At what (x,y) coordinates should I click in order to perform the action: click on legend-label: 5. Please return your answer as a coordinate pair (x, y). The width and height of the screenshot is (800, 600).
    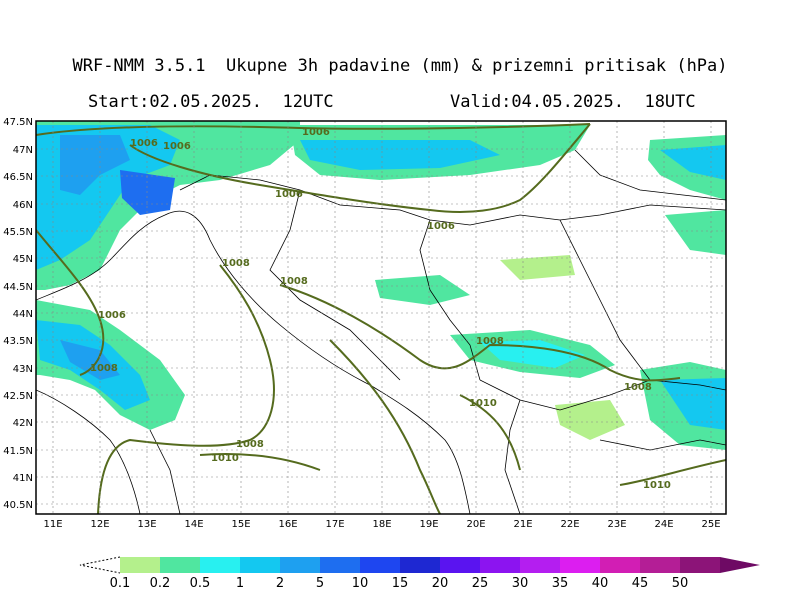
    Looking at the image, I should click on (320, 583).